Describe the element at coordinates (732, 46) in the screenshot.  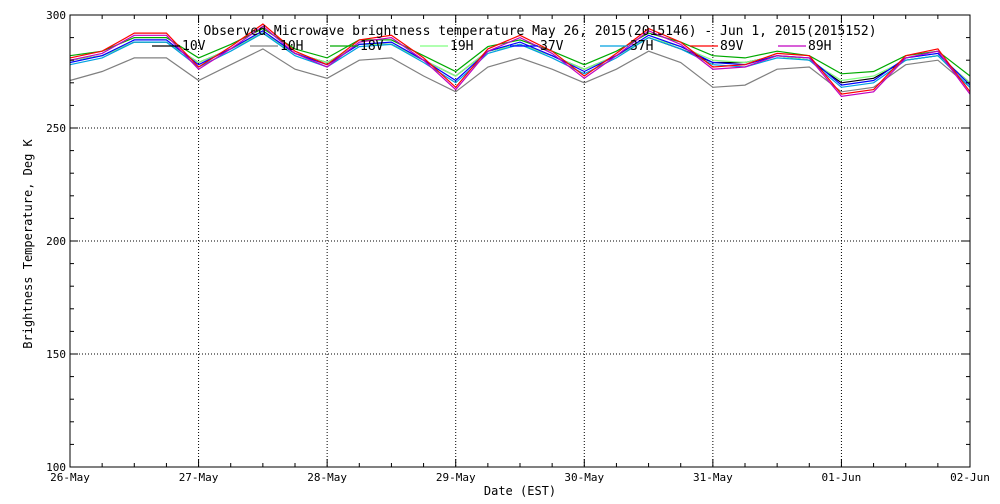
I see `legend-label-89V: 89V` at that location.